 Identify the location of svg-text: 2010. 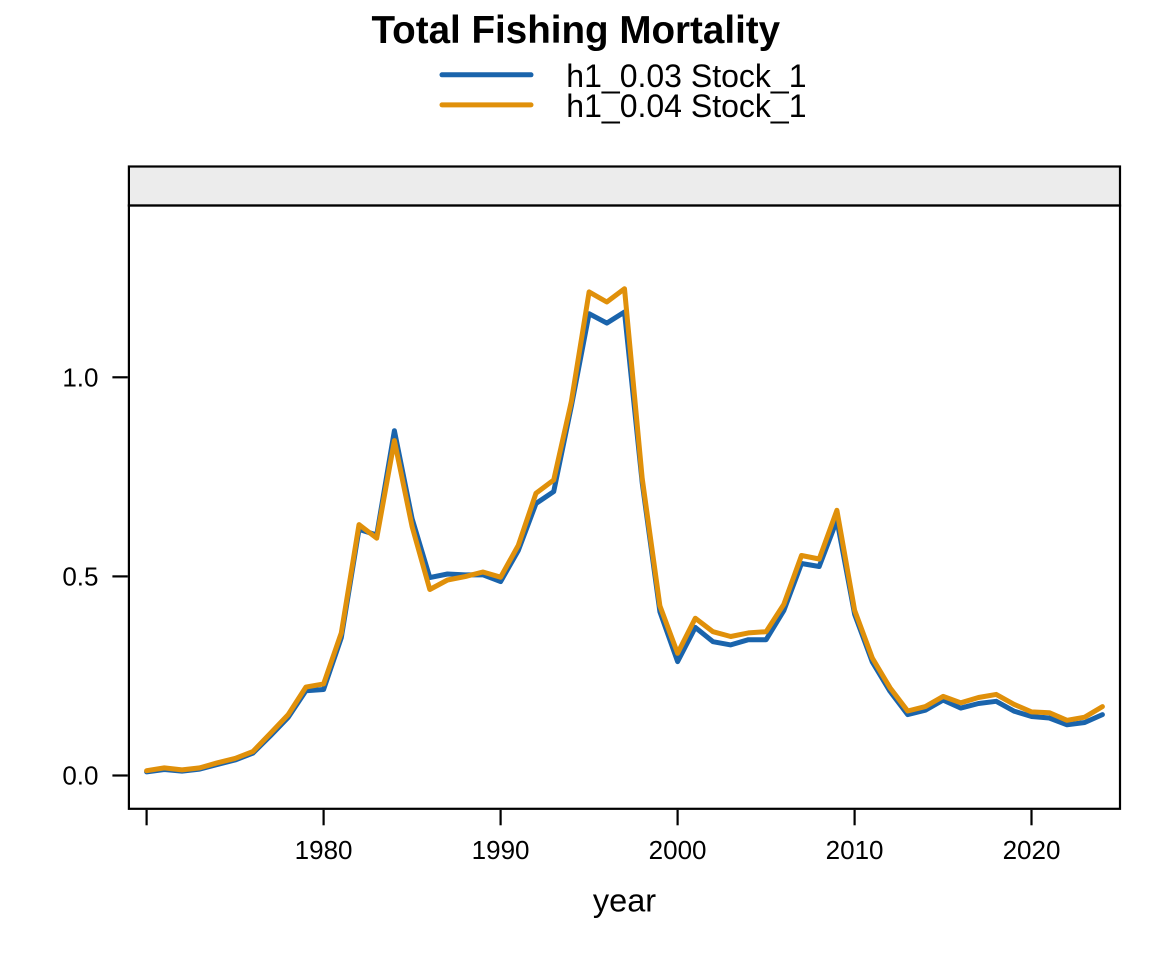
(855, 850).